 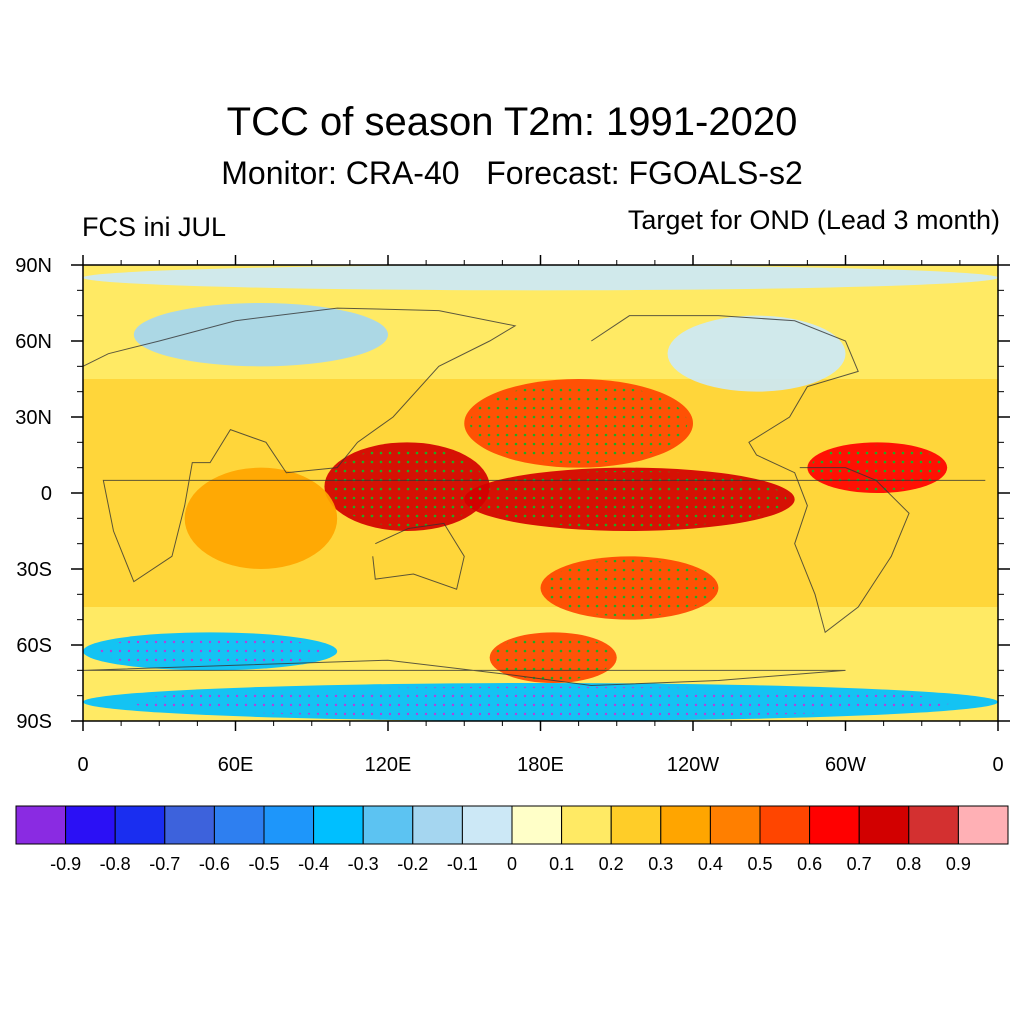 I want to click on y-tick-label: 30S, so click(x=34, y=570).